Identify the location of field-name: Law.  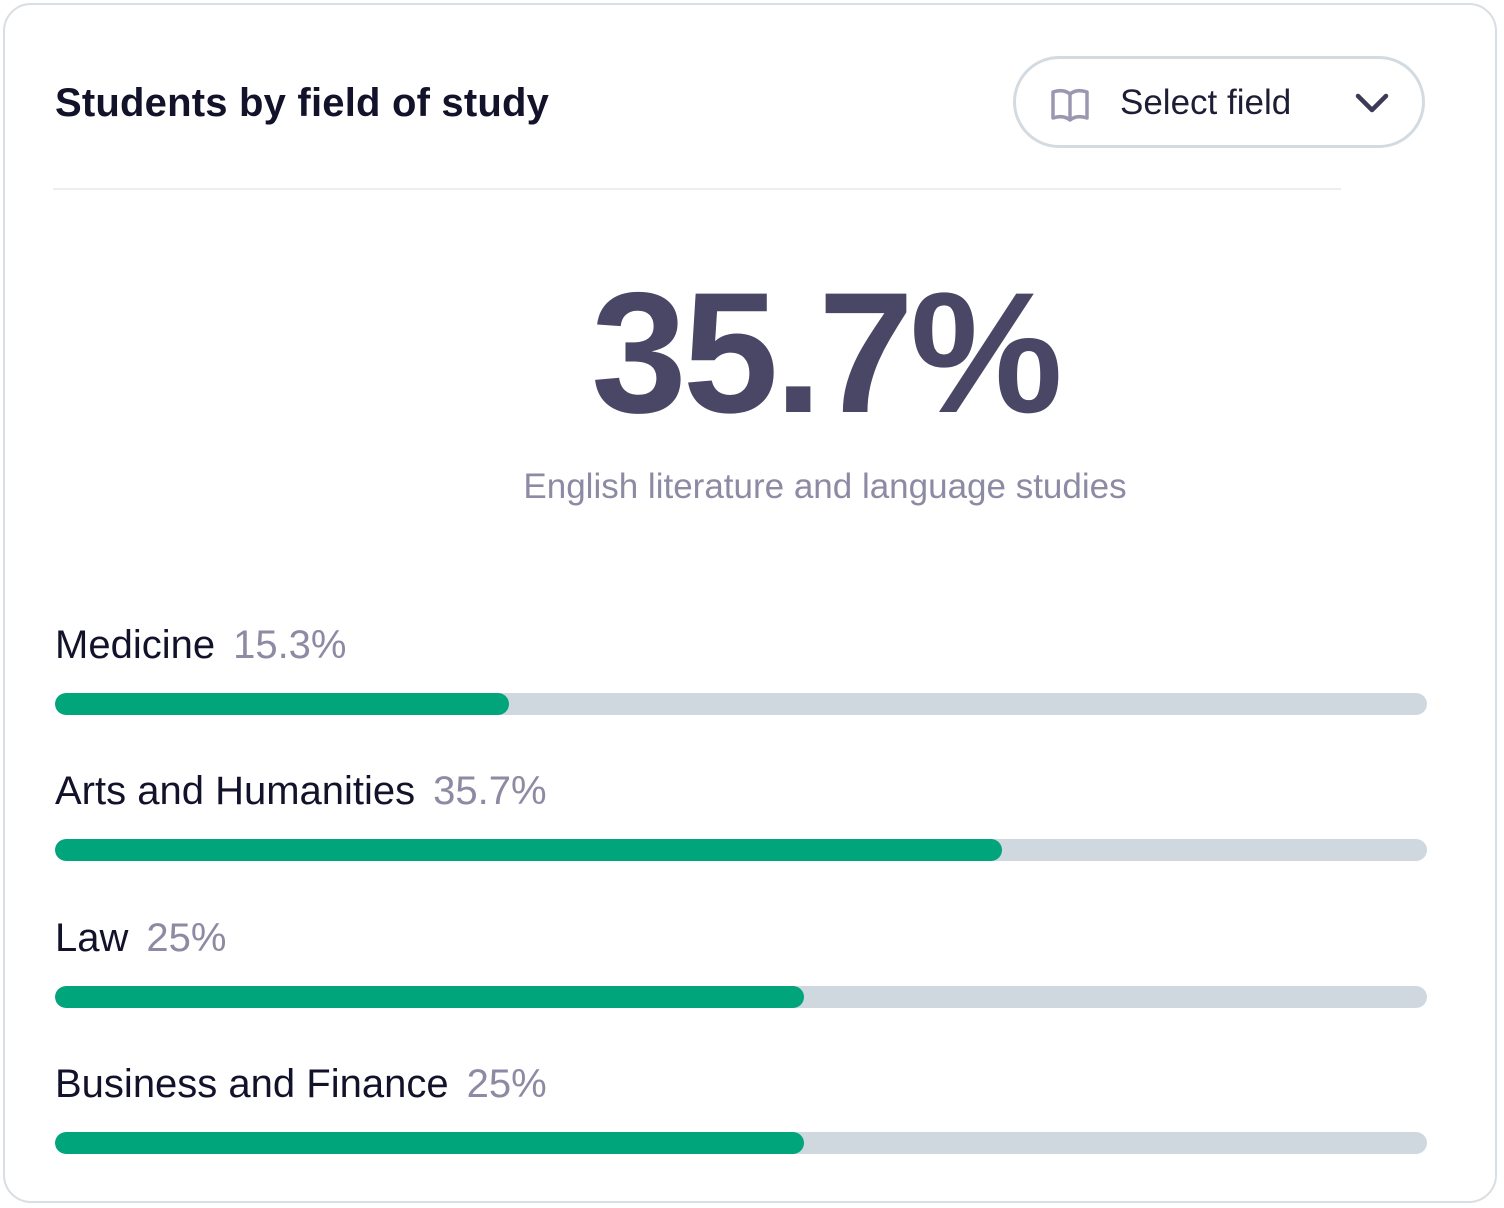
(92, 938).